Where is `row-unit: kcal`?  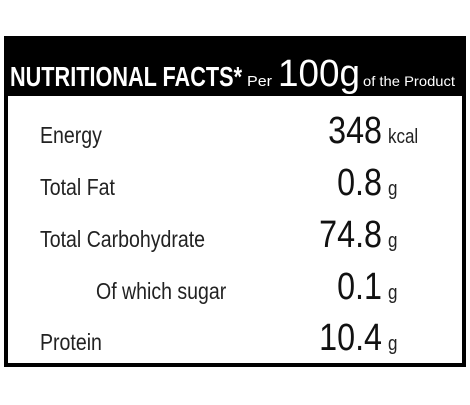
row-unit: kcal is located at coordinates (403, 136).